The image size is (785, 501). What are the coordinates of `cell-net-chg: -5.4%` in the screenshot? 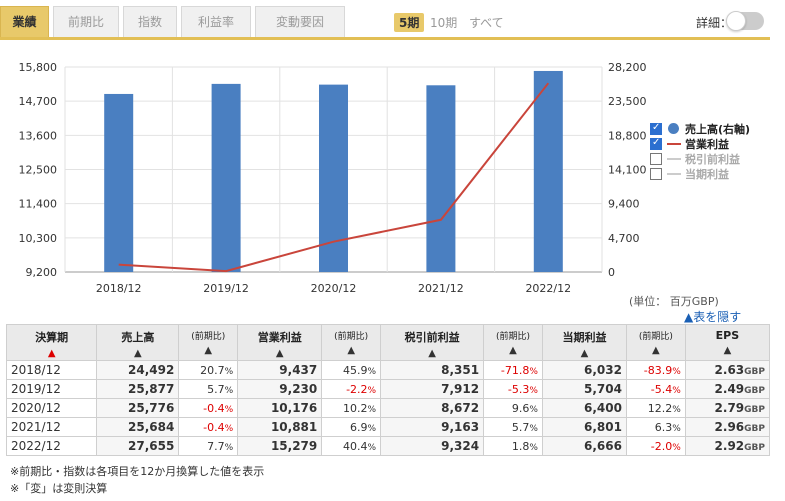 It's located at (655, 389).